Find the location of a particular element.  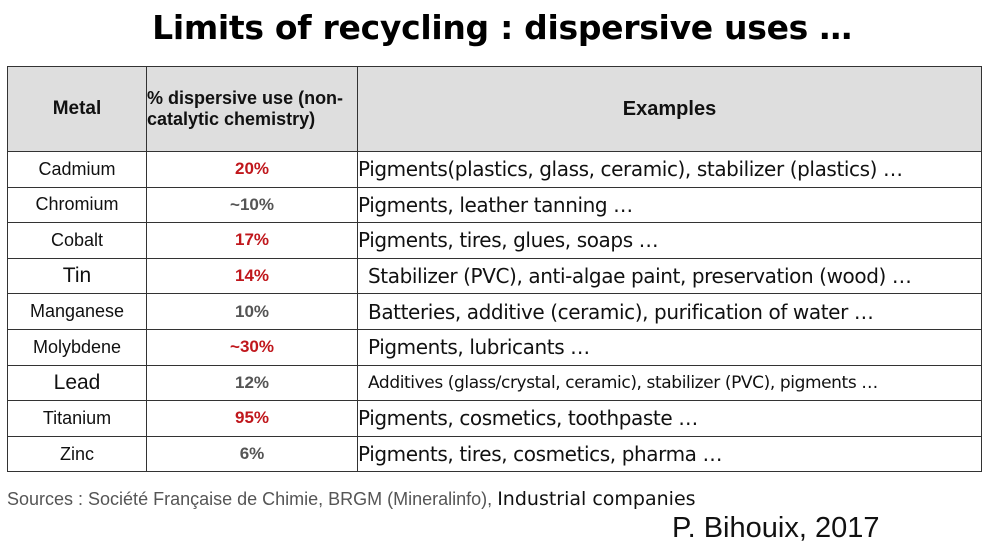

metal-name: Lead is located at coordinates (77, 383).